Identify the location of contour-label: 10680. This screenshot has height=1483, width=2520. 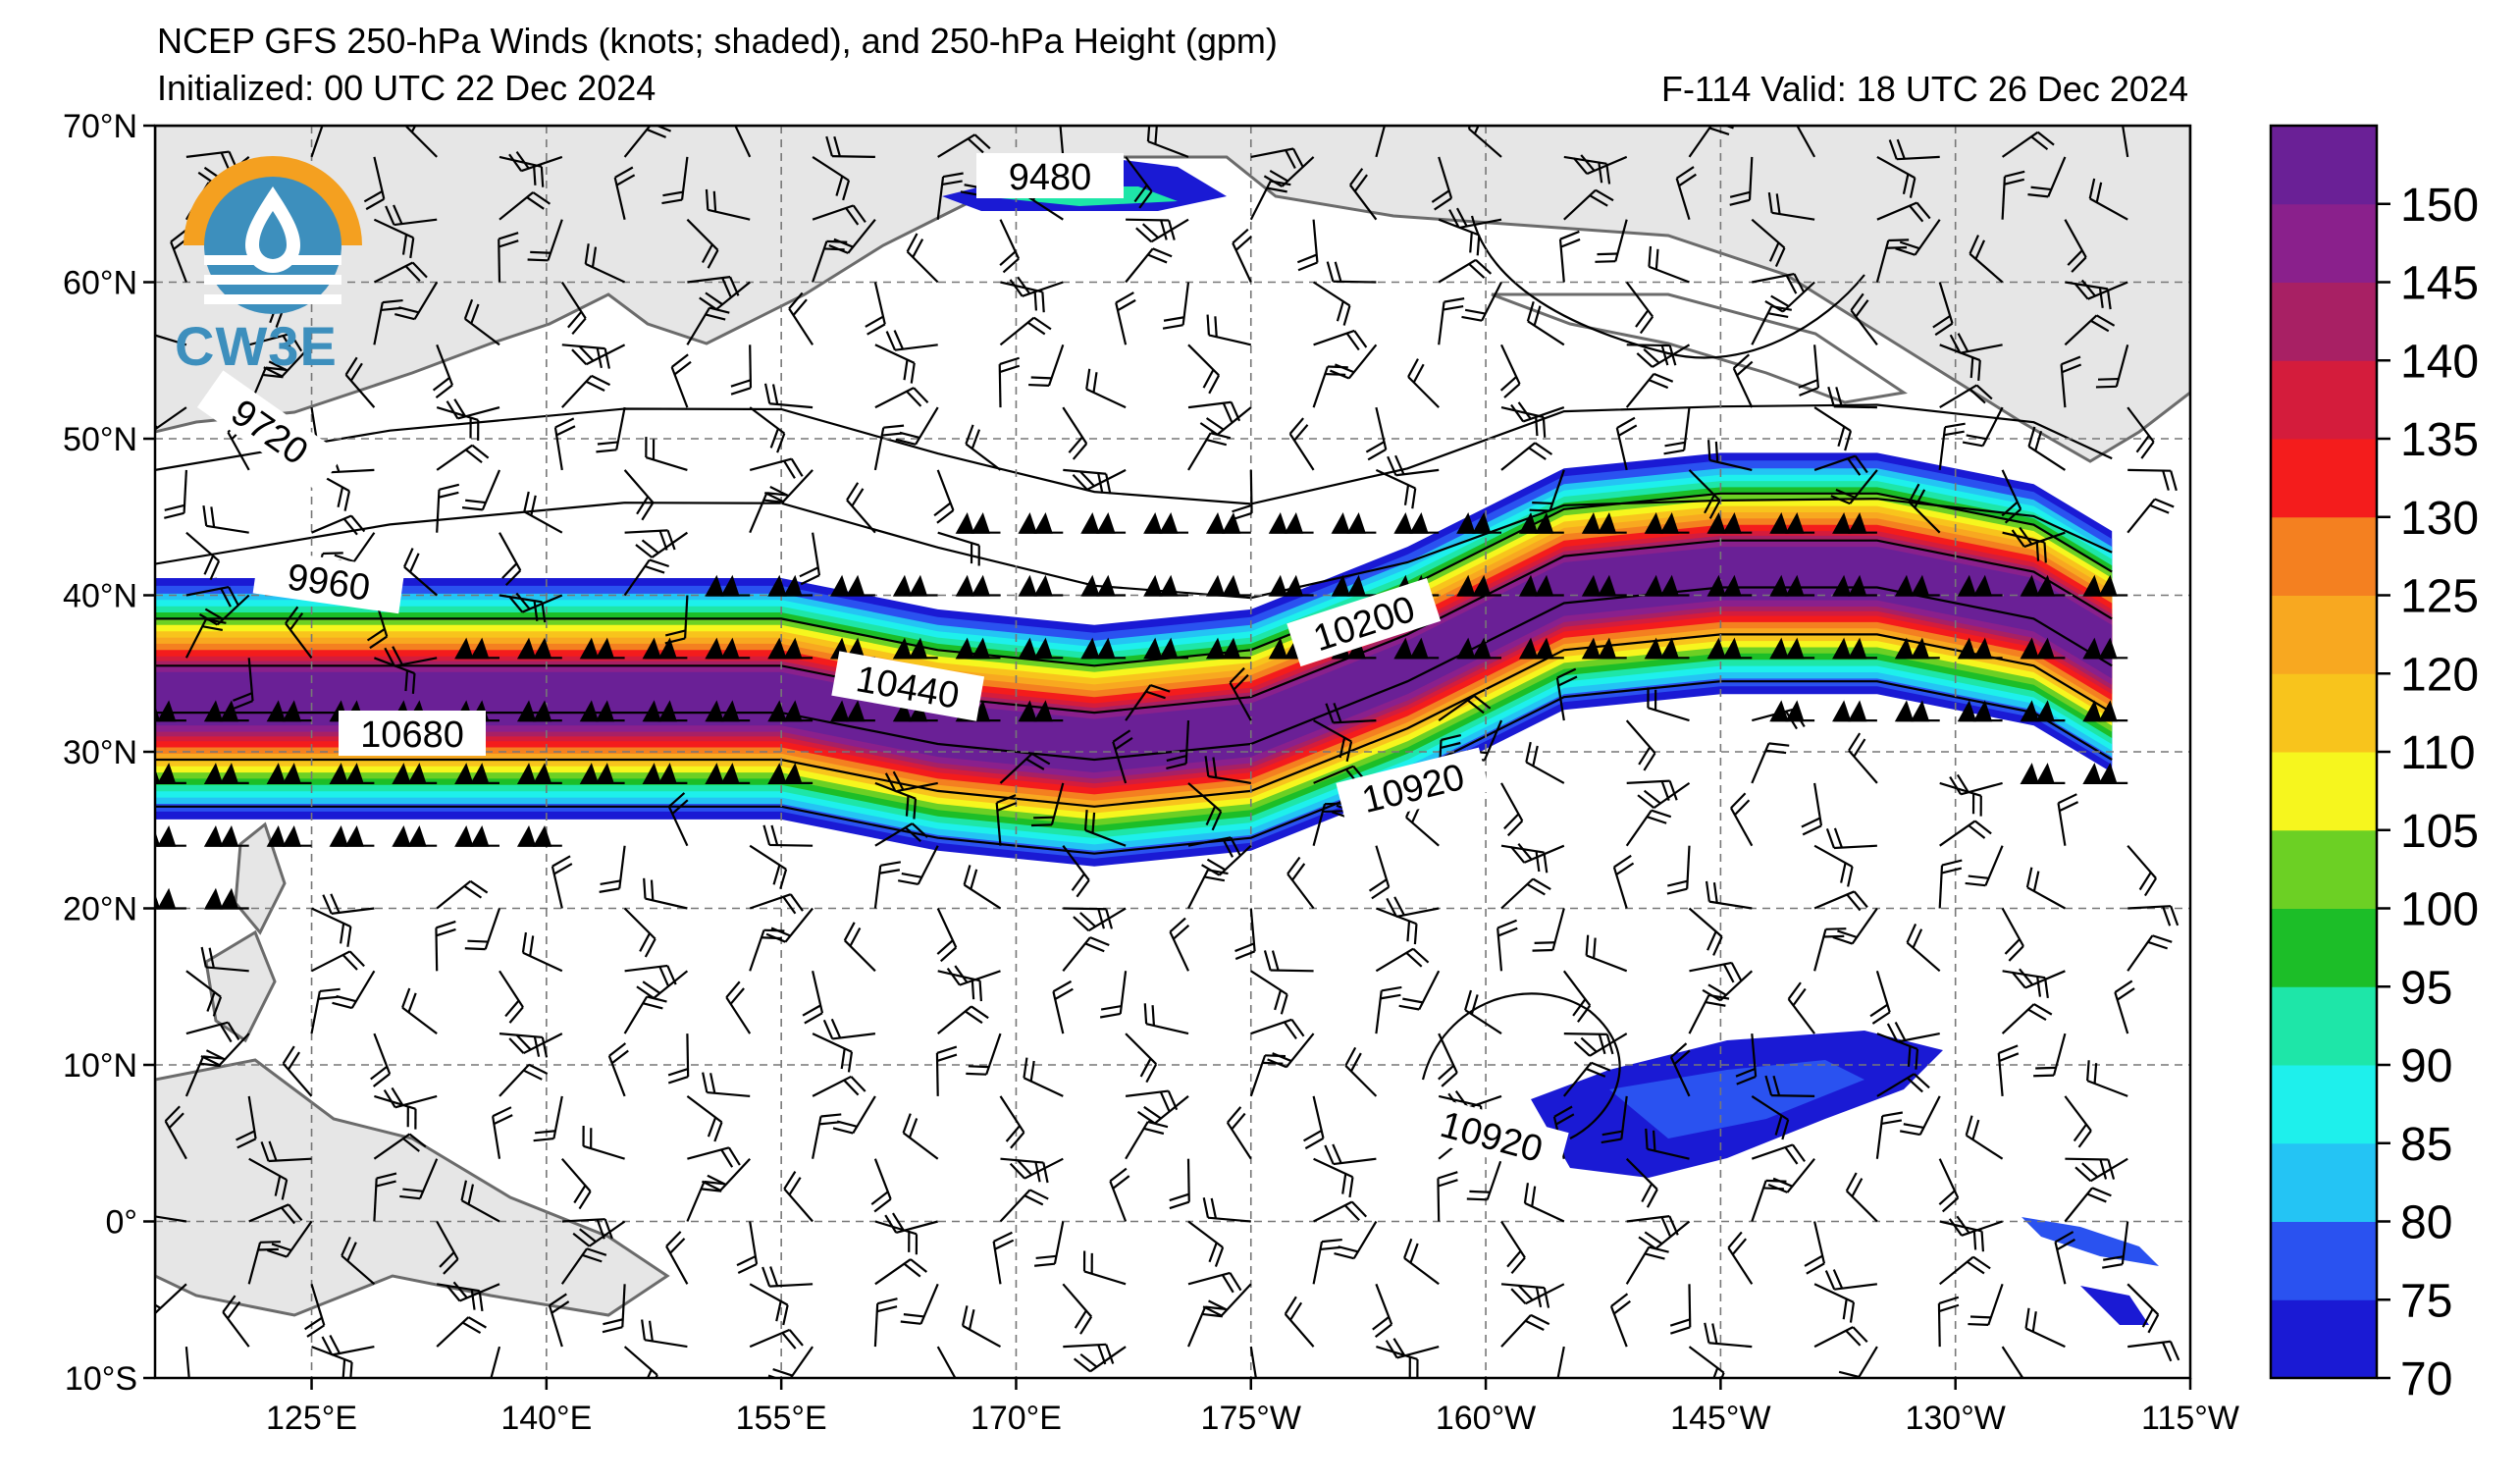
(412, 733).